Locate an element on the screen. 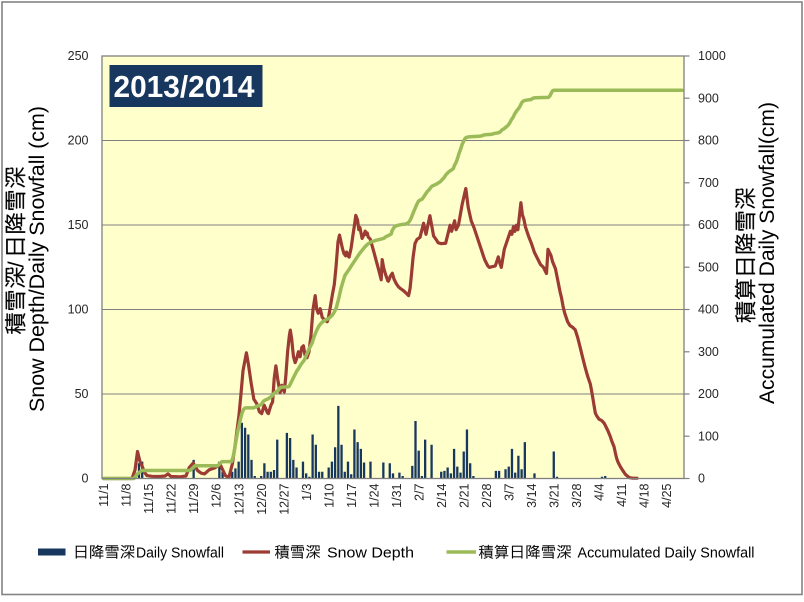 This screenshot has width=804, height=602. svg-text: 11/1 is located at coordinates (104, 494).